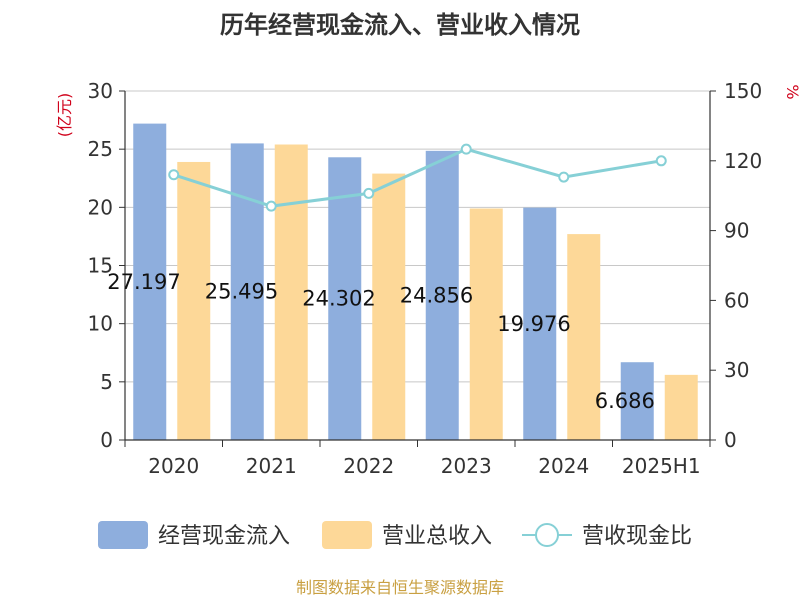 Image resolution: width=800 pixels, height=600 pixels. I want to click on line-revenue-cash-ratio, so click(417, 177).